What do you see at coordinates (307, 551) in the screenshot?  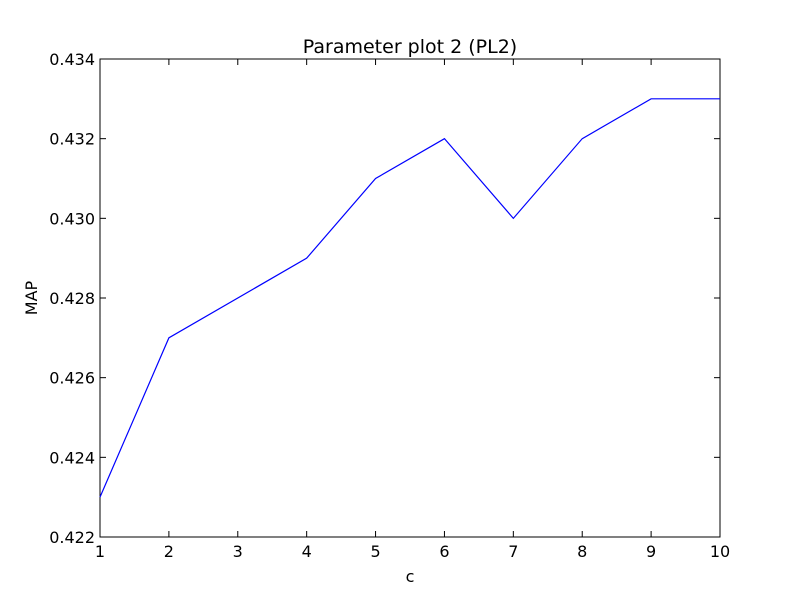 I see `x-tick-label: 4` at bounding box center [307, 551].